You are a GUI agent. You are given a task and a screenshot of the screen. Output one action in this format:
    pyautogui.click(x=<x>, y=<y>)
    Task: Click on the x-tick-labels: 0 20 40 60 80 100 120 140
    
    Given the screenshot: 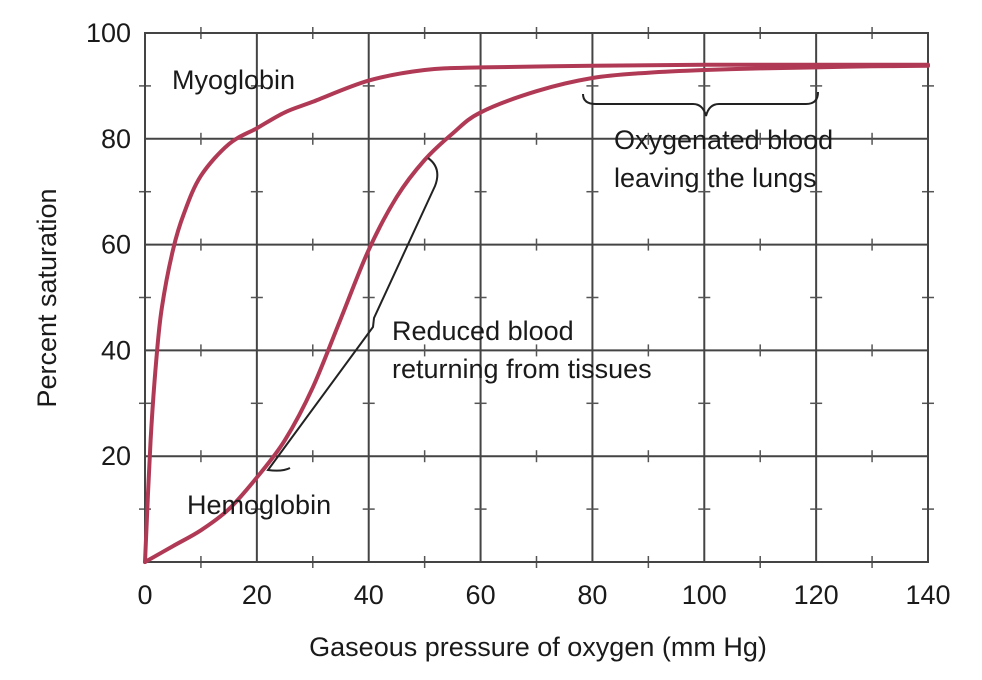 What is the action you would take?
    pyautogui.click(x=543, y=595)
    